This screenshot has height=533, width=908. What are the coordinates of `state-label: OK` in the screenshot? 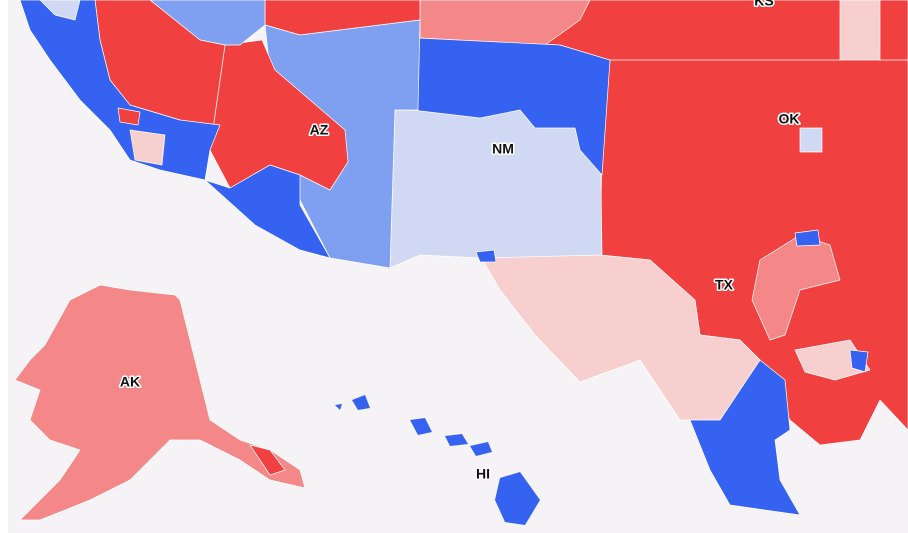 It's located at (789, 119).